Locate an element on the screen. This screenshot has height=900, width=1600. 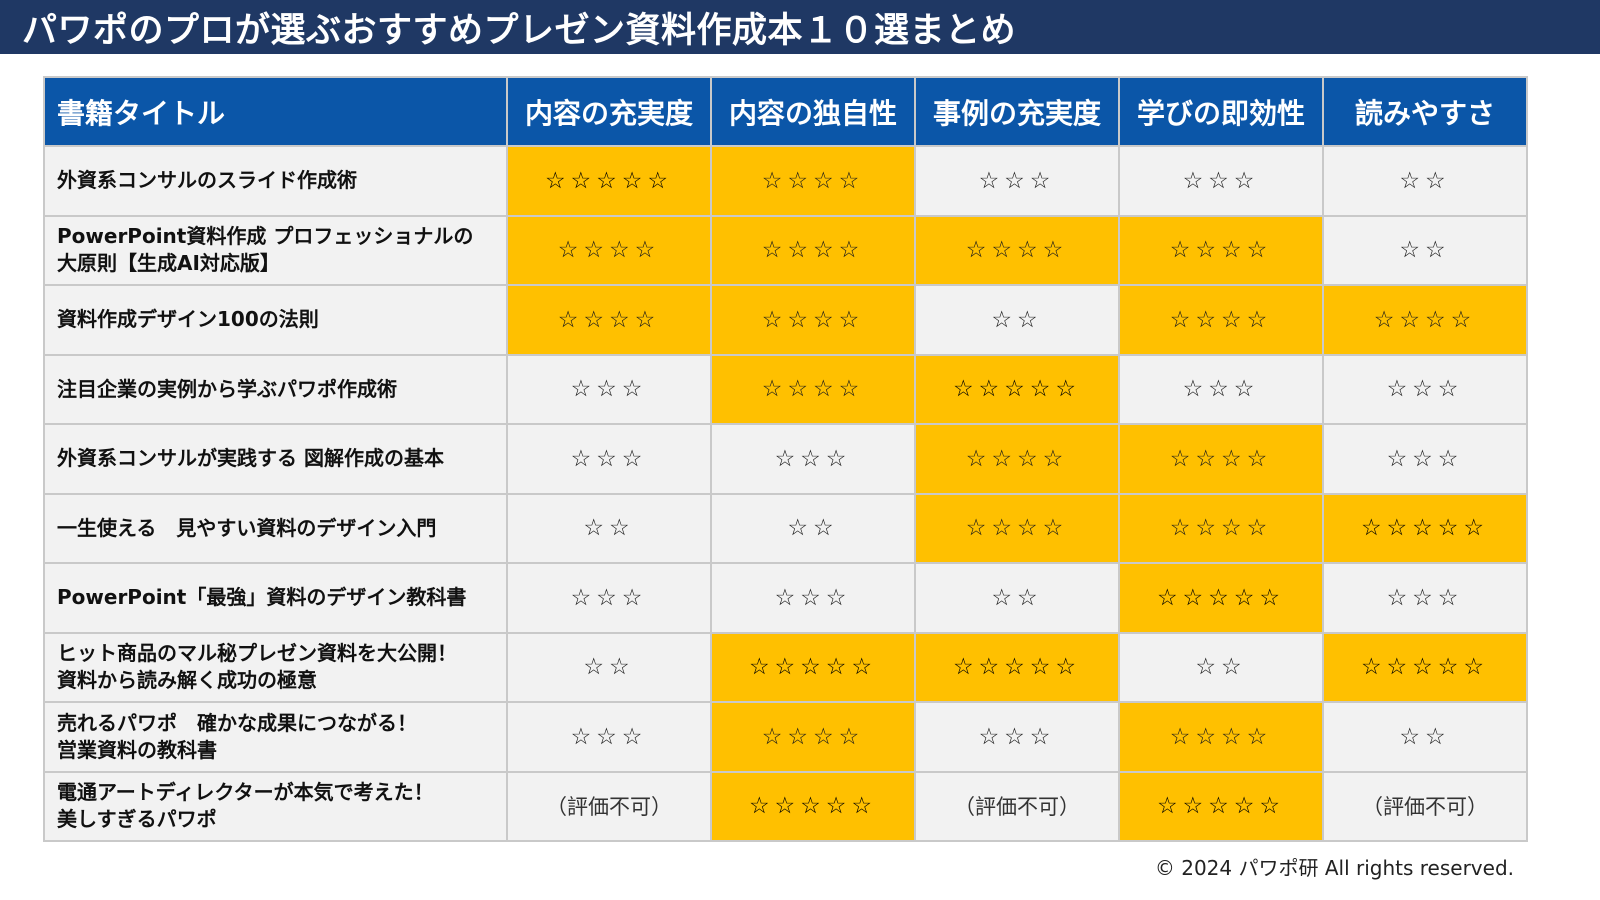
table-row: 外資系コンサルのスライド作成術 ☆☆☆☆☆ ☆☆☆☆ ☆☆☆ ☆☆☆ ☆☆ is located at coordinates (785, 181).